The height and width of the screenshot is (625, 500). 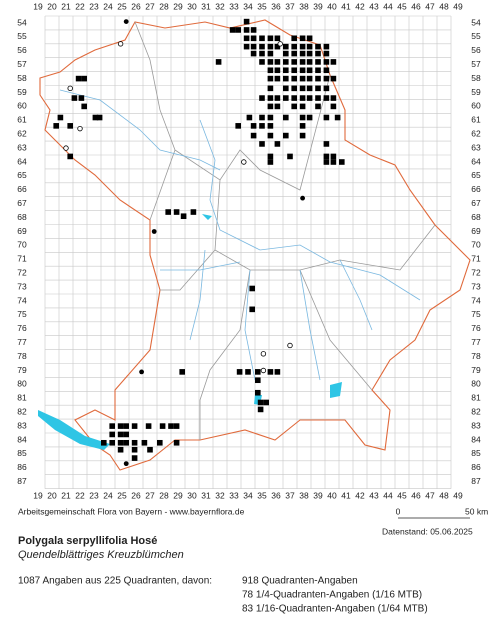 I want to click on row-label: 55, so click(x=22, y=36).